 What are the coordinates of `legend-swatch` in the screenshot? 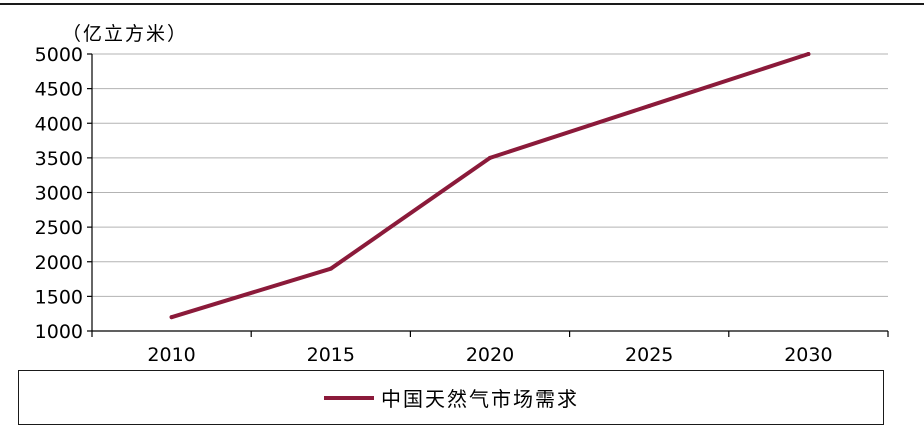 It's located at (349, 398).